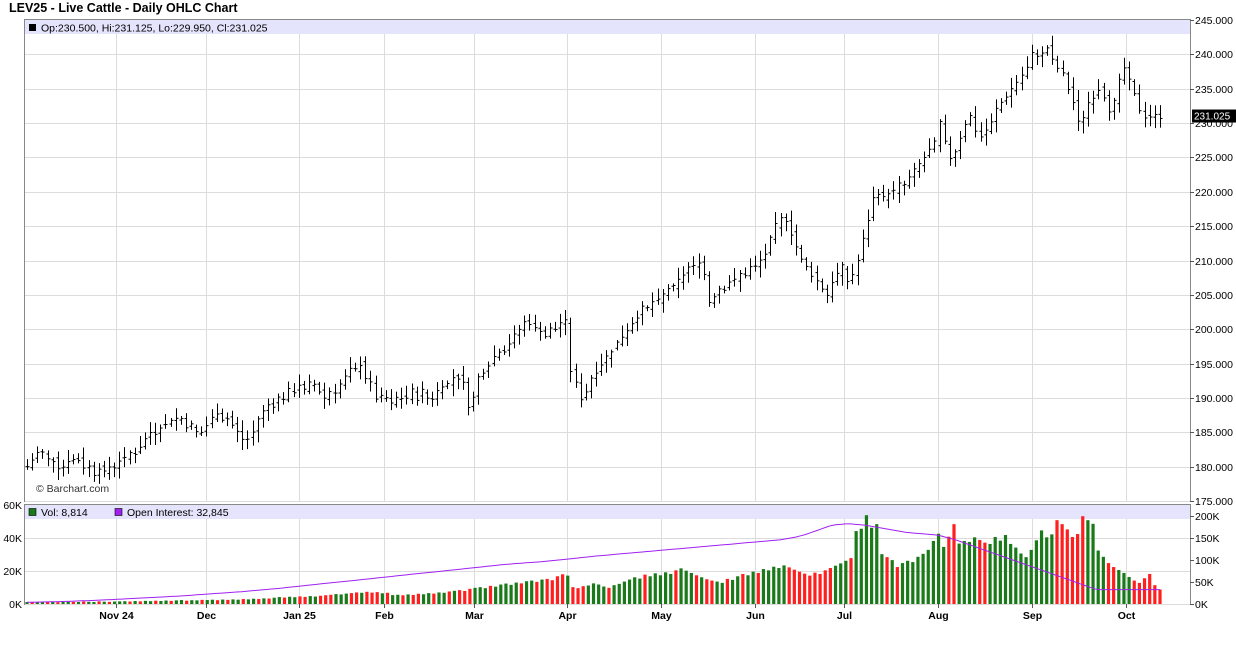 This screenshot has width=1236, height=645. What do you see at coordinates (1214, 365) in the screenshot?
I see `price-tick-label: 195.000` at bounding box center [1214, 365].